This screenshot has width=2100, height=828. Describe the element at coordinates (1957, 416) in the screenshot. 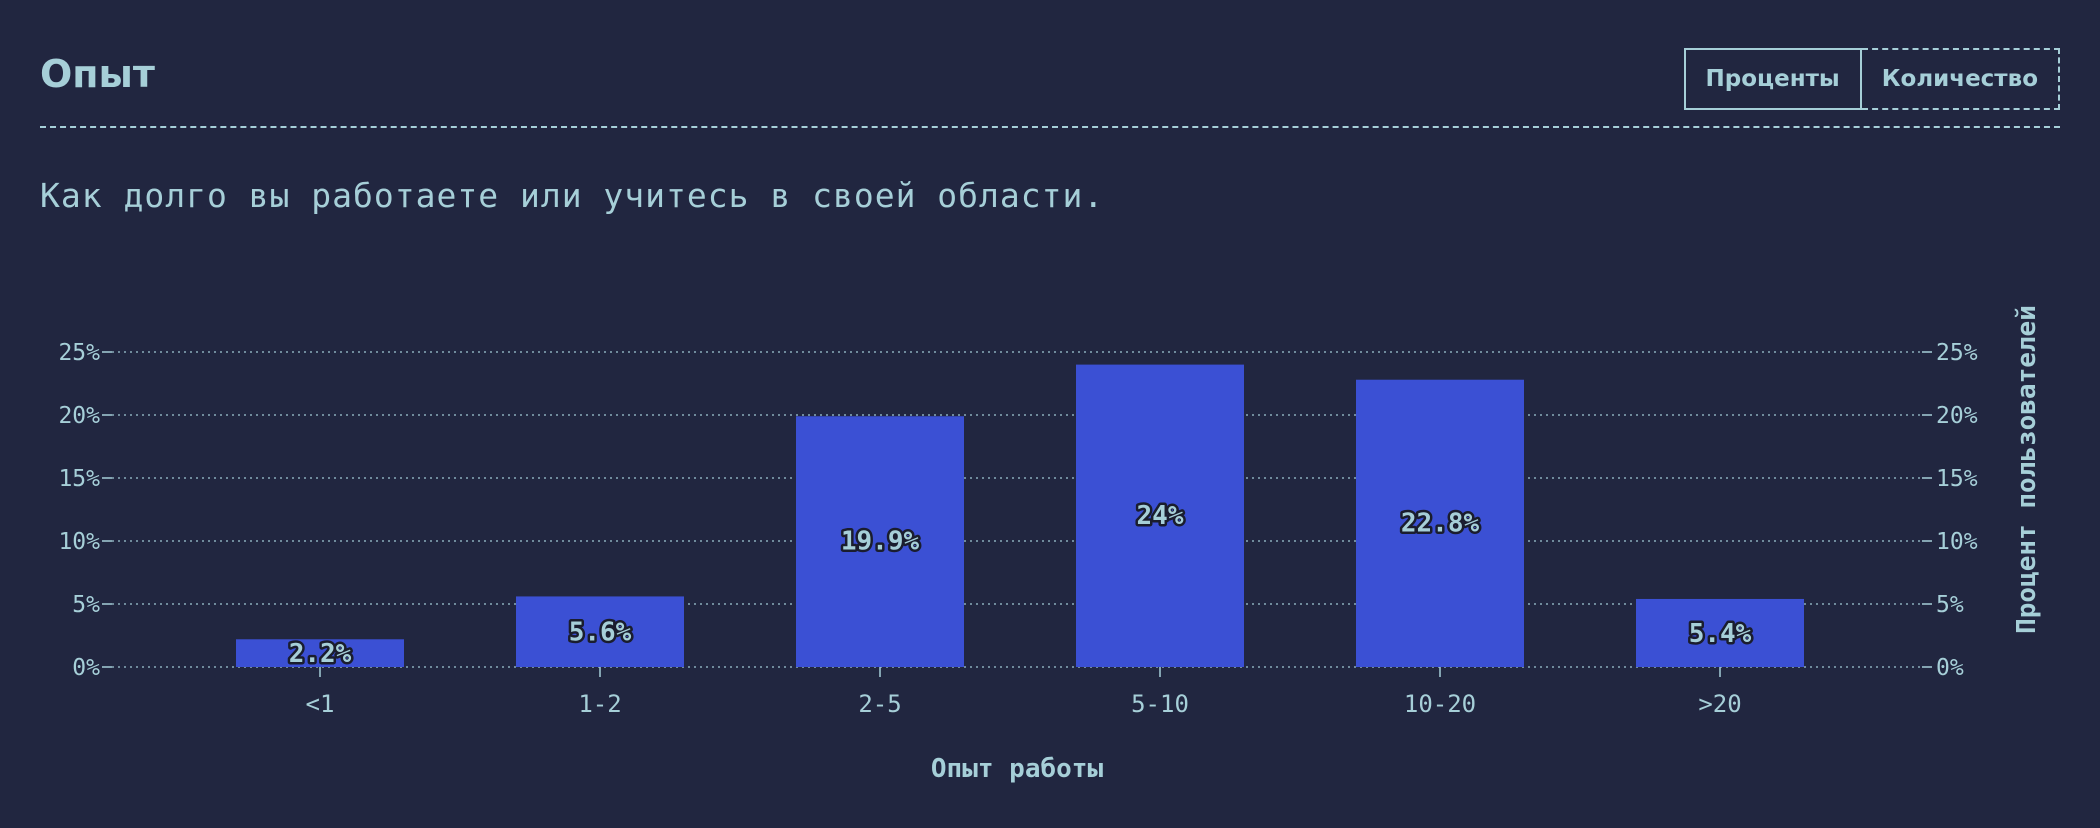

I see `y-tick-label-right: 20%` at that location.